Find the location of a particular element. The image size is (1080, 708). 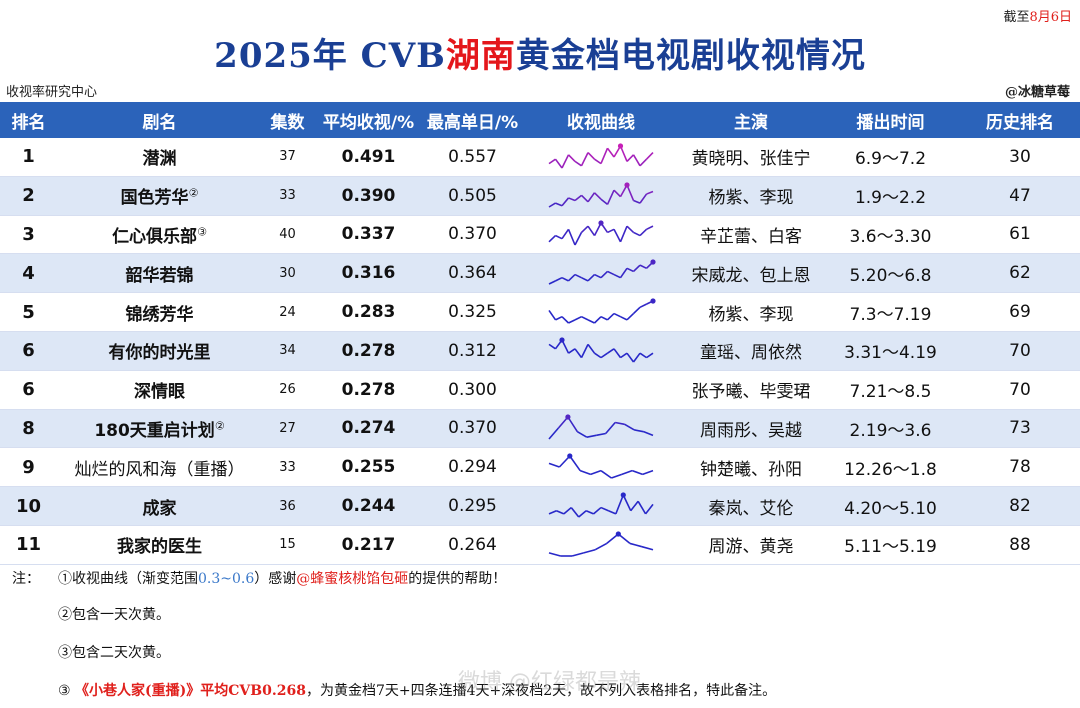

history-rank-cell: 62 is located at coordinates (1020, 273).